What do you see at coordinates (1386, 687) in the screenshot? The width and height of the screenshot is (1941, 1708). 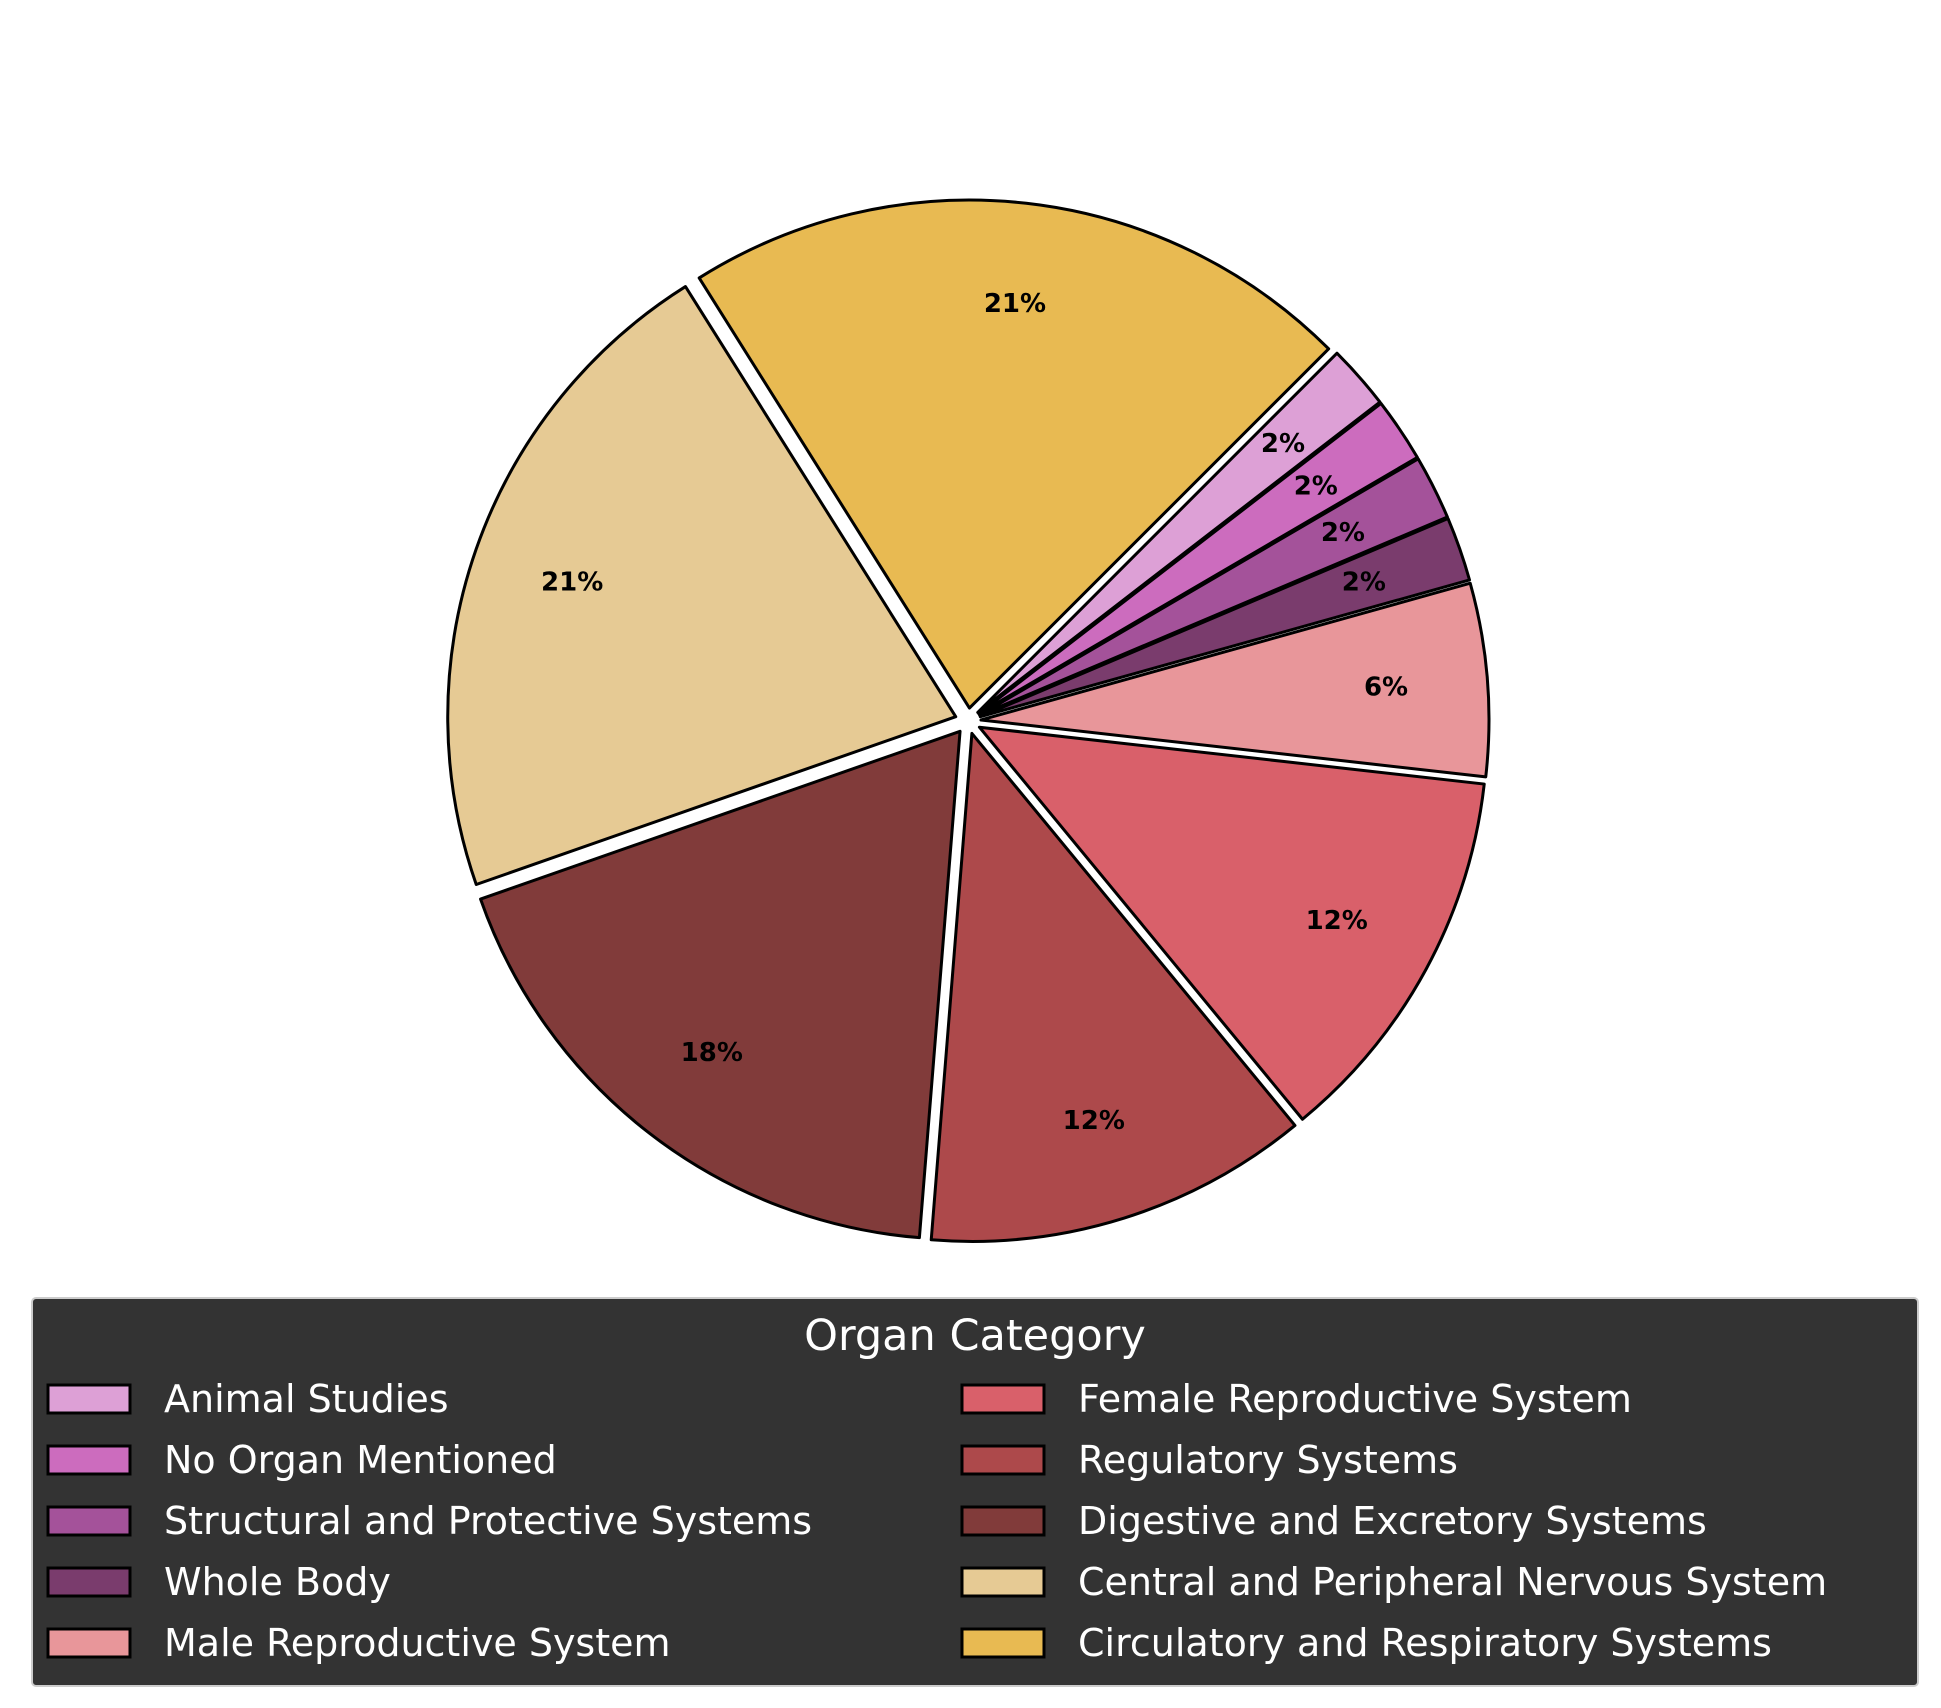 I see `percent-label-male-reproductive-system: 6%` at bounding box center [1386, 687].